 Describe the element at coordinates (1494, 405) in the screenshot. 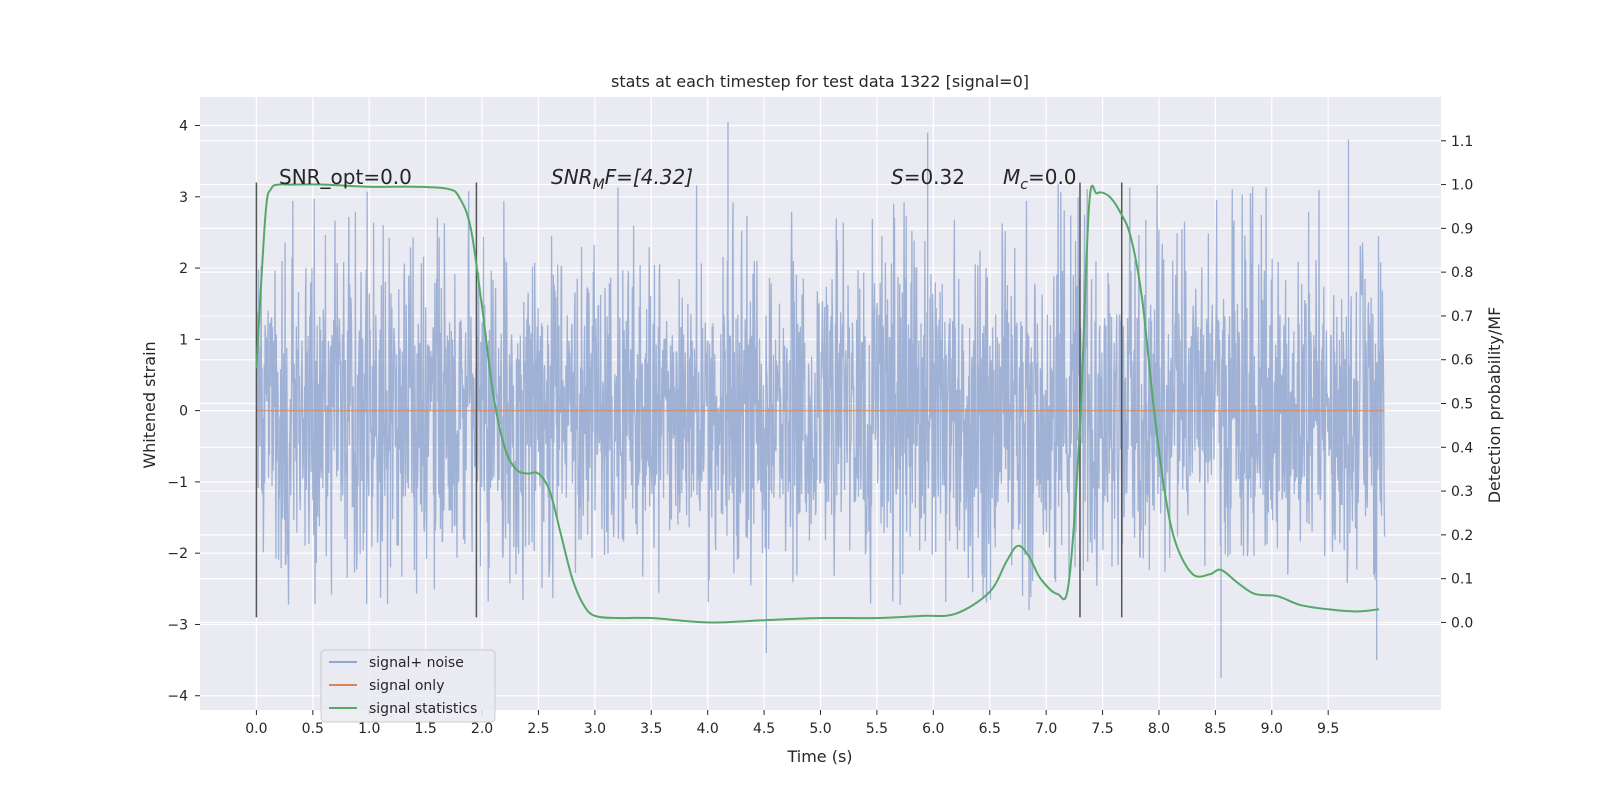

I see `y2-axis-label: Detection probability/MF` at that location.